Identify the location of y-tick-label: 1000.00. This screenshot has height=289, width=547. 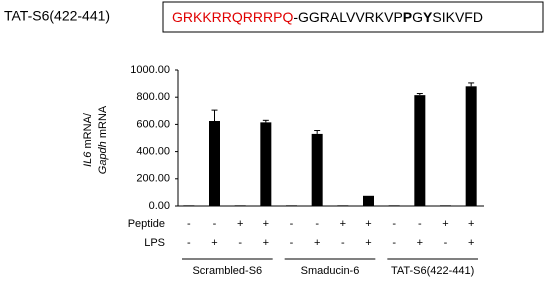
(150, 70).